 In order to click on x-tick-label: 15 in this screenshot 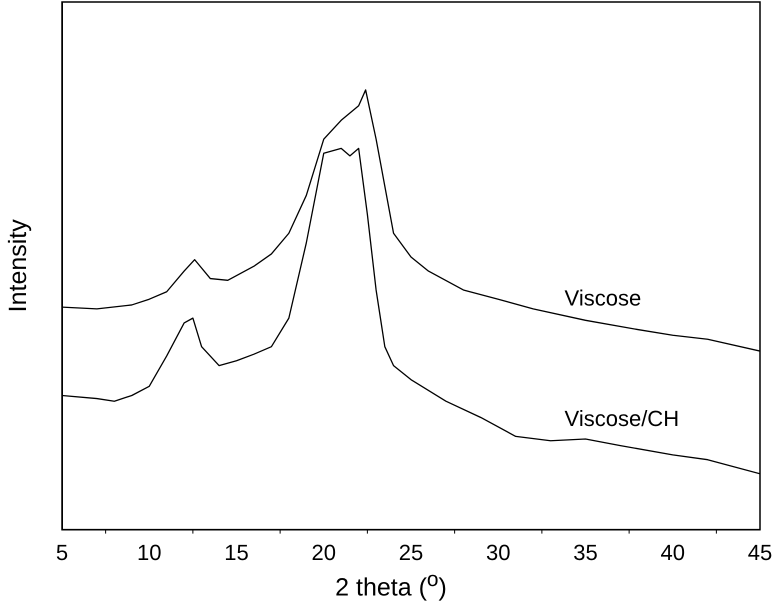, I will do `click(236, 552)`.